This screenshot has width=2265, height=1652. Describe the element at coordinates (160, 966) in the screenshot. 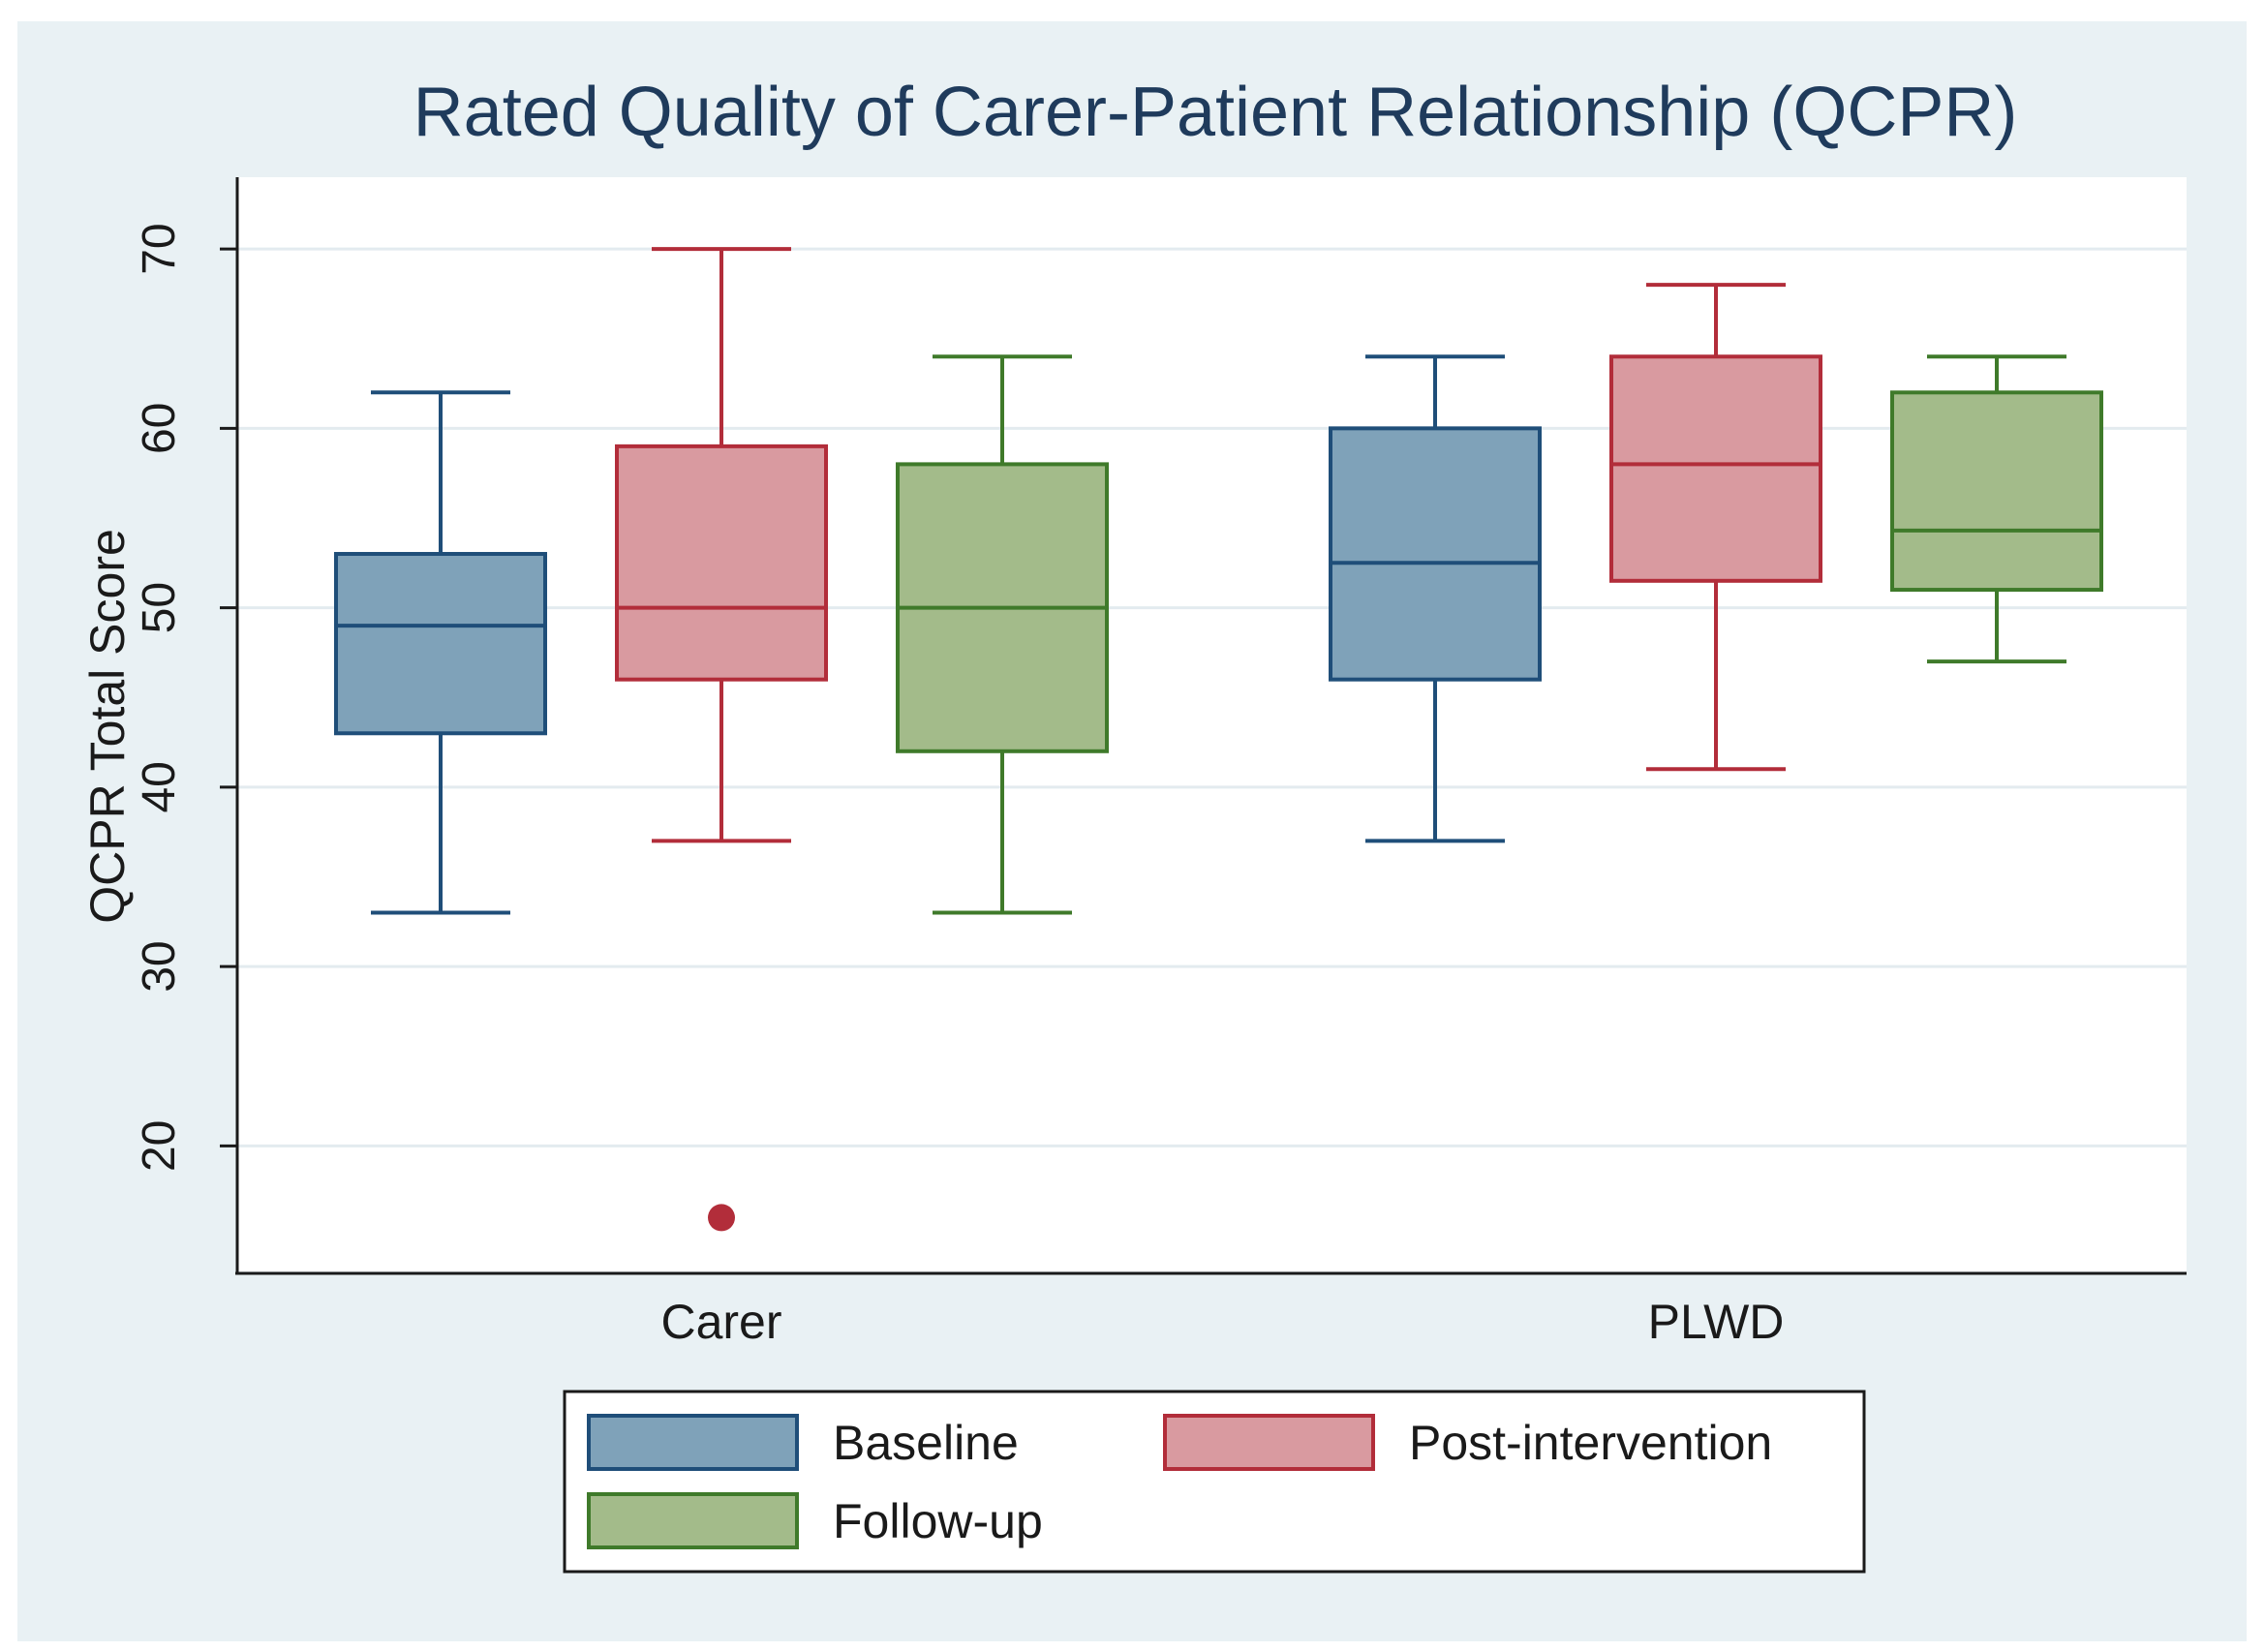

I see `y-tick-label: 30` at that location.